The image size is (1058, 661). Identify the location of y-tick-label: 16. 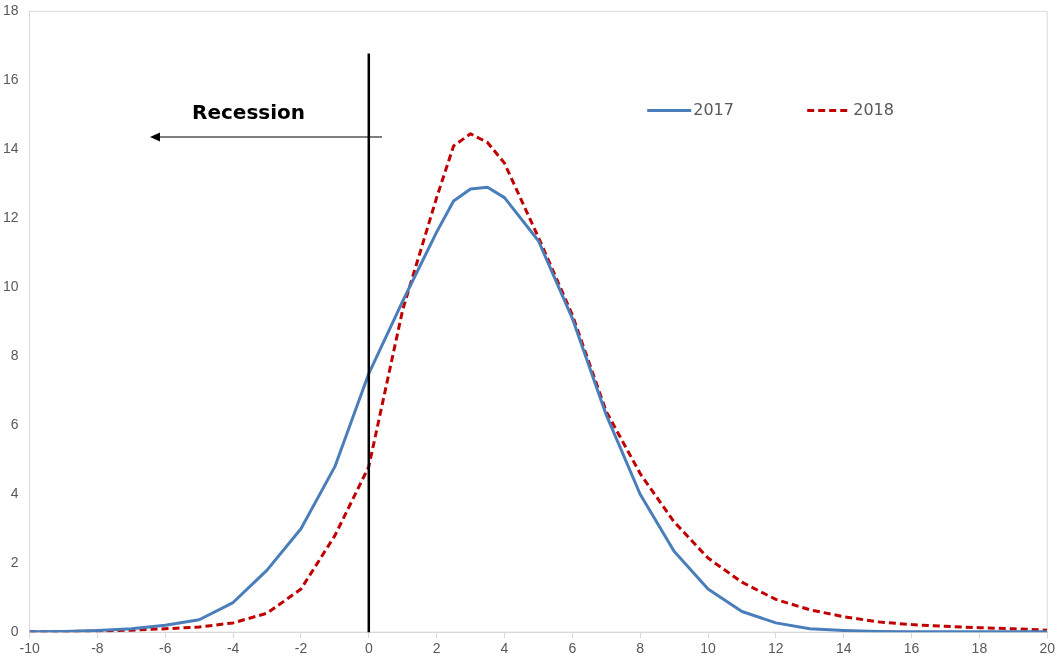
(10, 79).